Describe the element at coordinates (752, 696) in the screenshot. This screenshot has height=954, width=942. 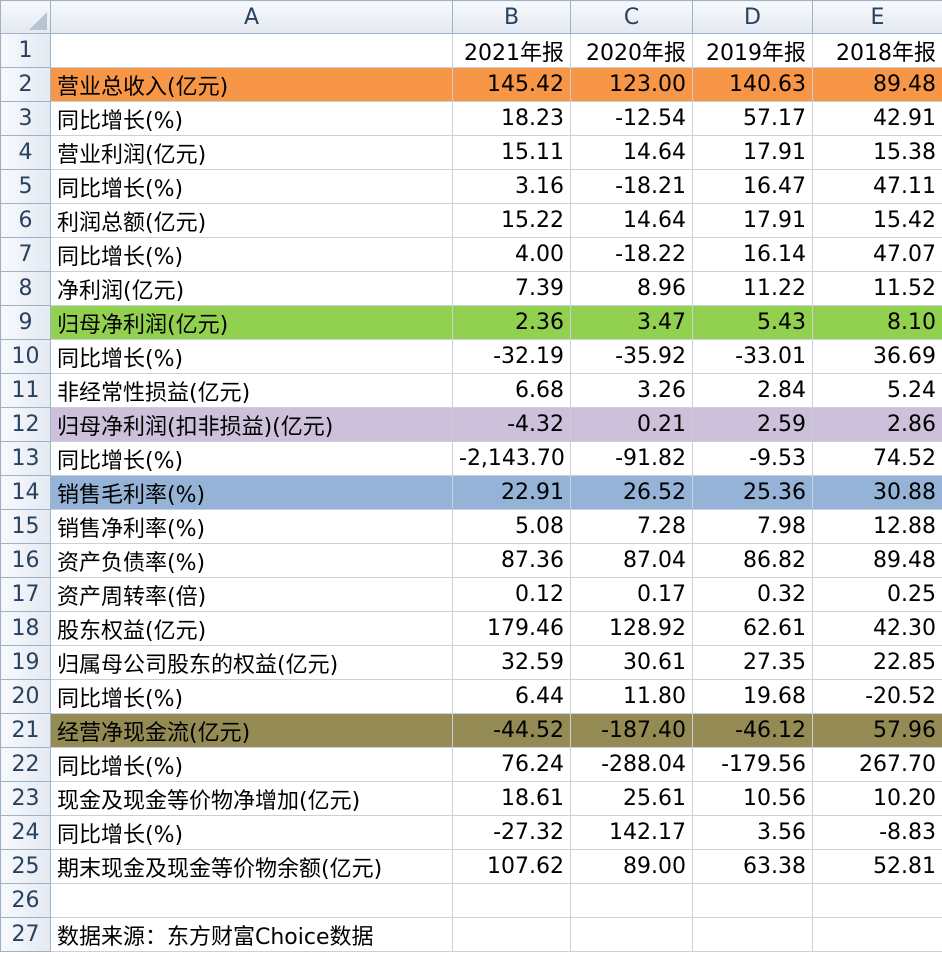
I see `cell-d20: 19.68` at that location.